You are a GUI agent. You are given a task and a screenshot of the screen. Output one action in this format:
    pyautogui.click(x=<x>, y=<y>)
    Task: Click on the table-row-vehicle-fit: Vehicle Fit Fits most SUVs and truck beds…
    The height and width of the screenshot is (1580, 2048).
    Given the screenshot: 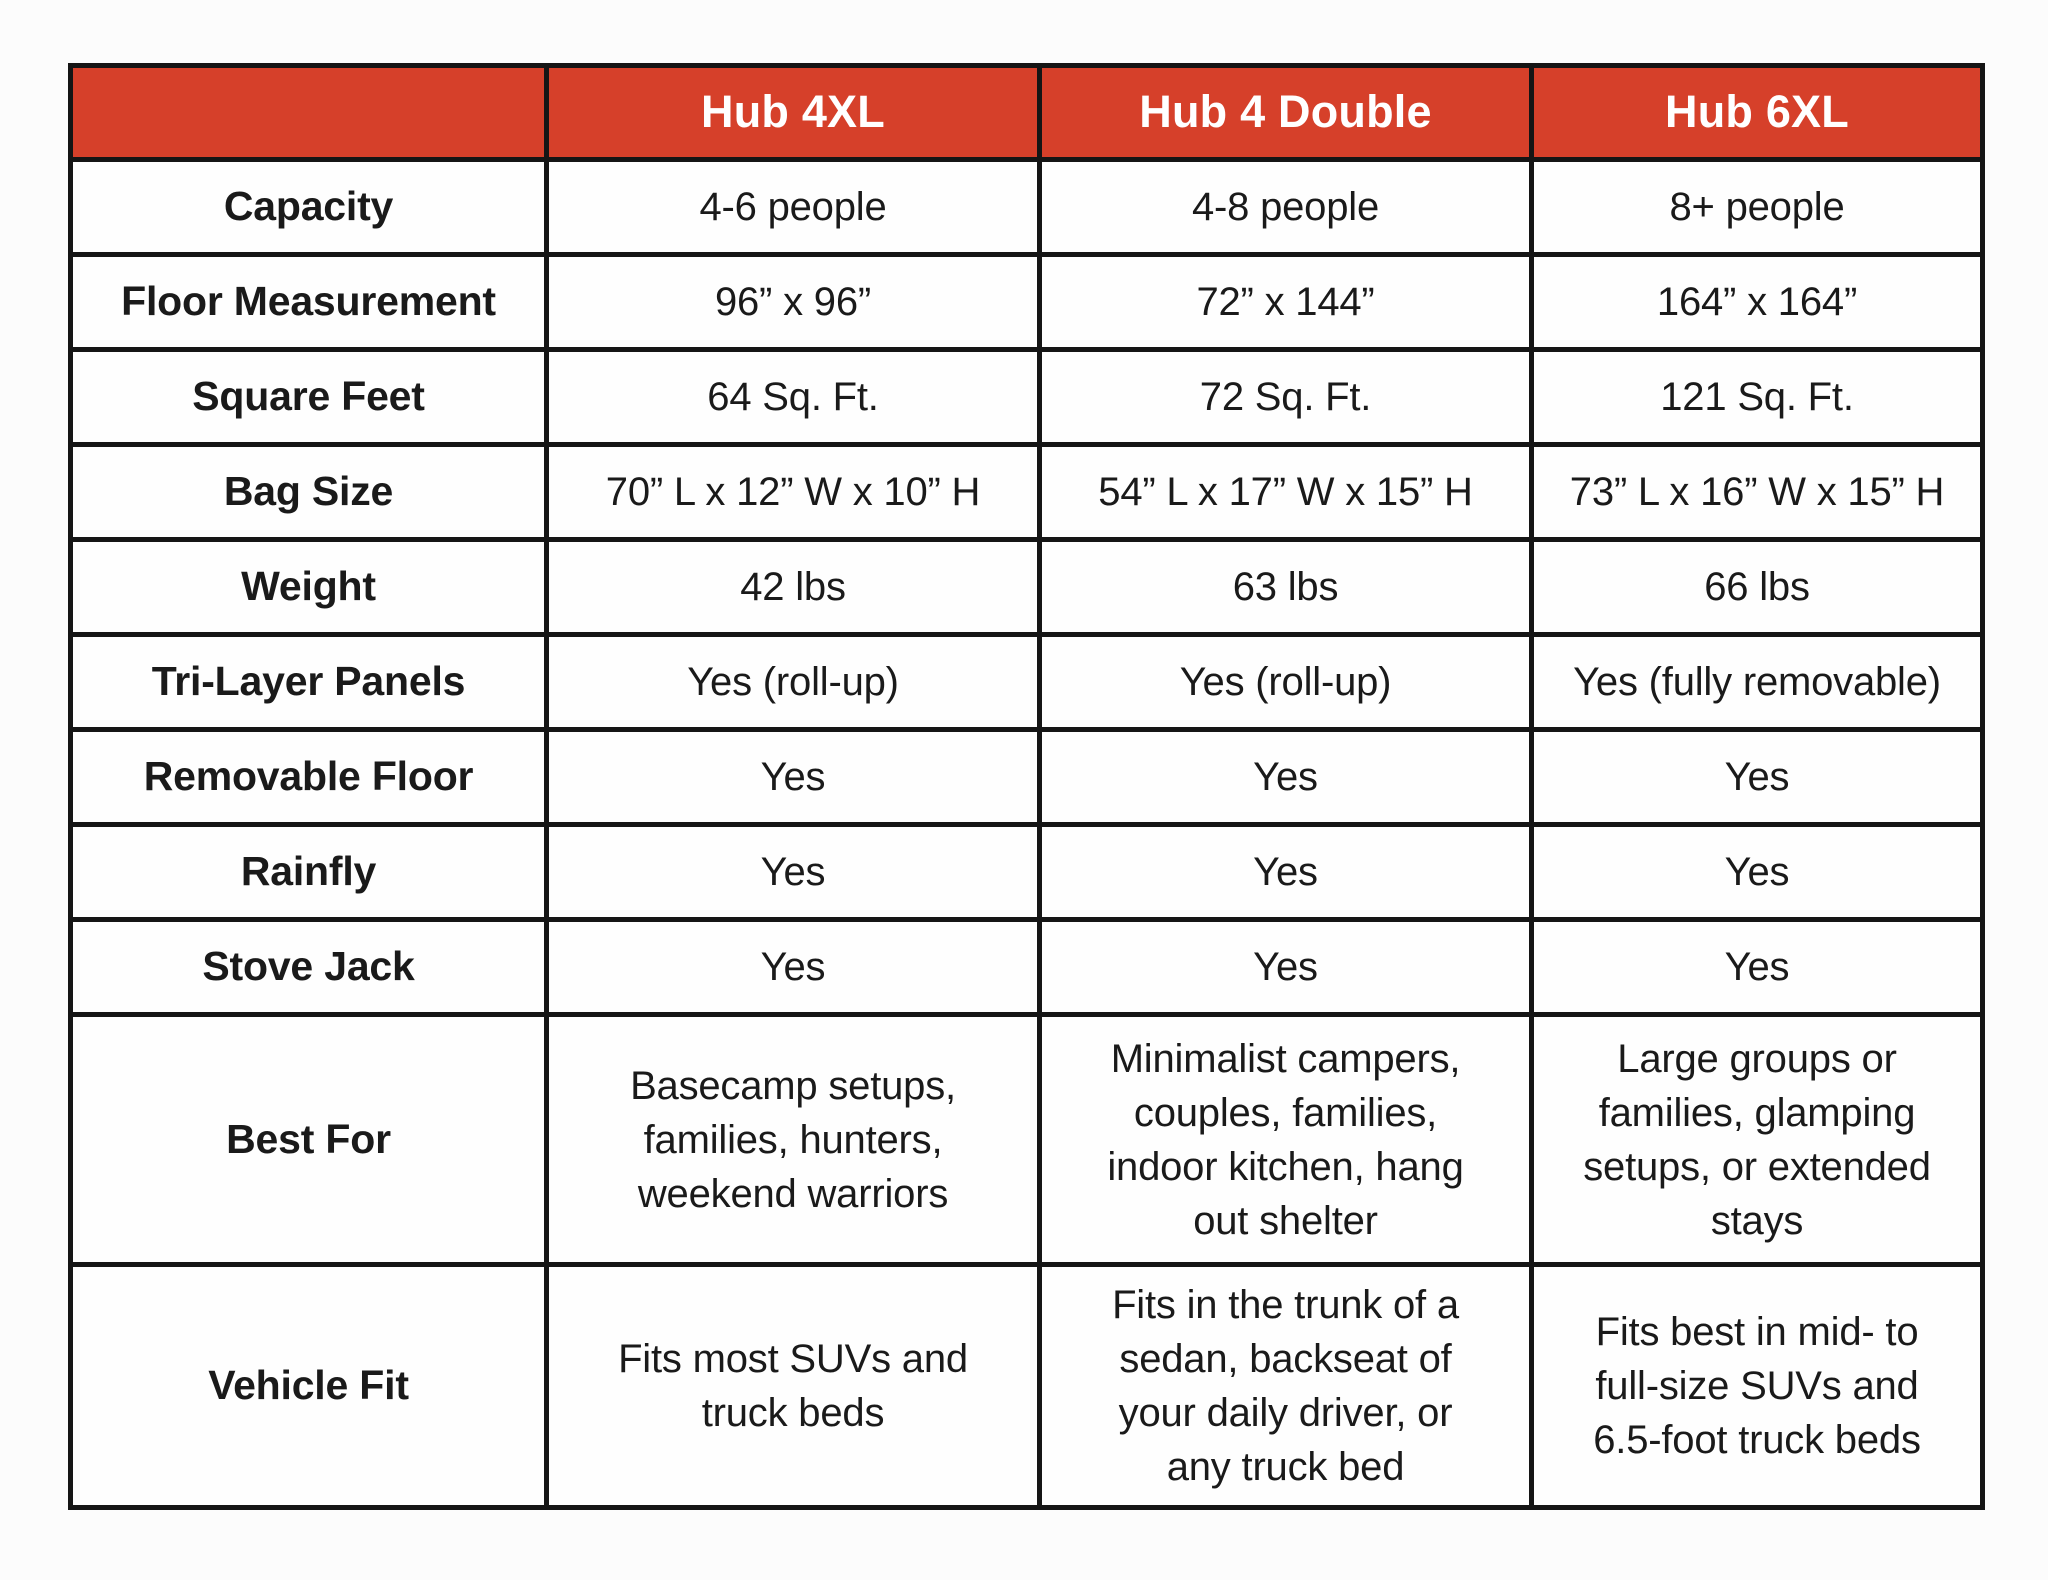 What is the action you would take?
    pyautogui.click(x=1026, y=1386)
    